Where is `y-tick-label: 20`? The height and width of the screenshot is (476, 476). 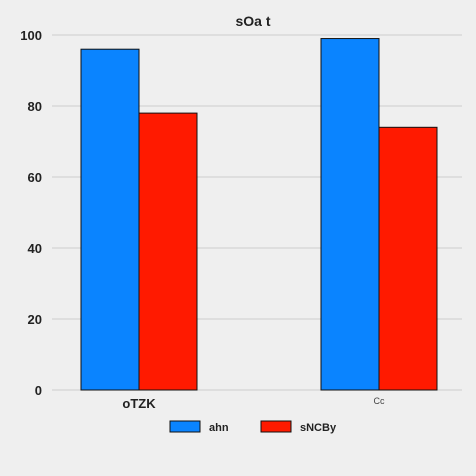 y-tick-label: 20 is located at coordinates (35, 319).